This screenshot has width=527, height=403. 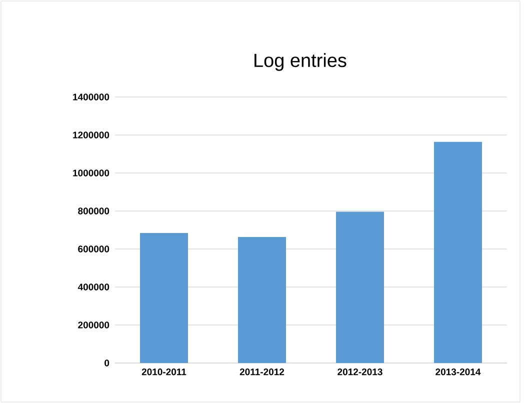 I want to click on y-tick-label: 400000, so click(x=94, y=287).